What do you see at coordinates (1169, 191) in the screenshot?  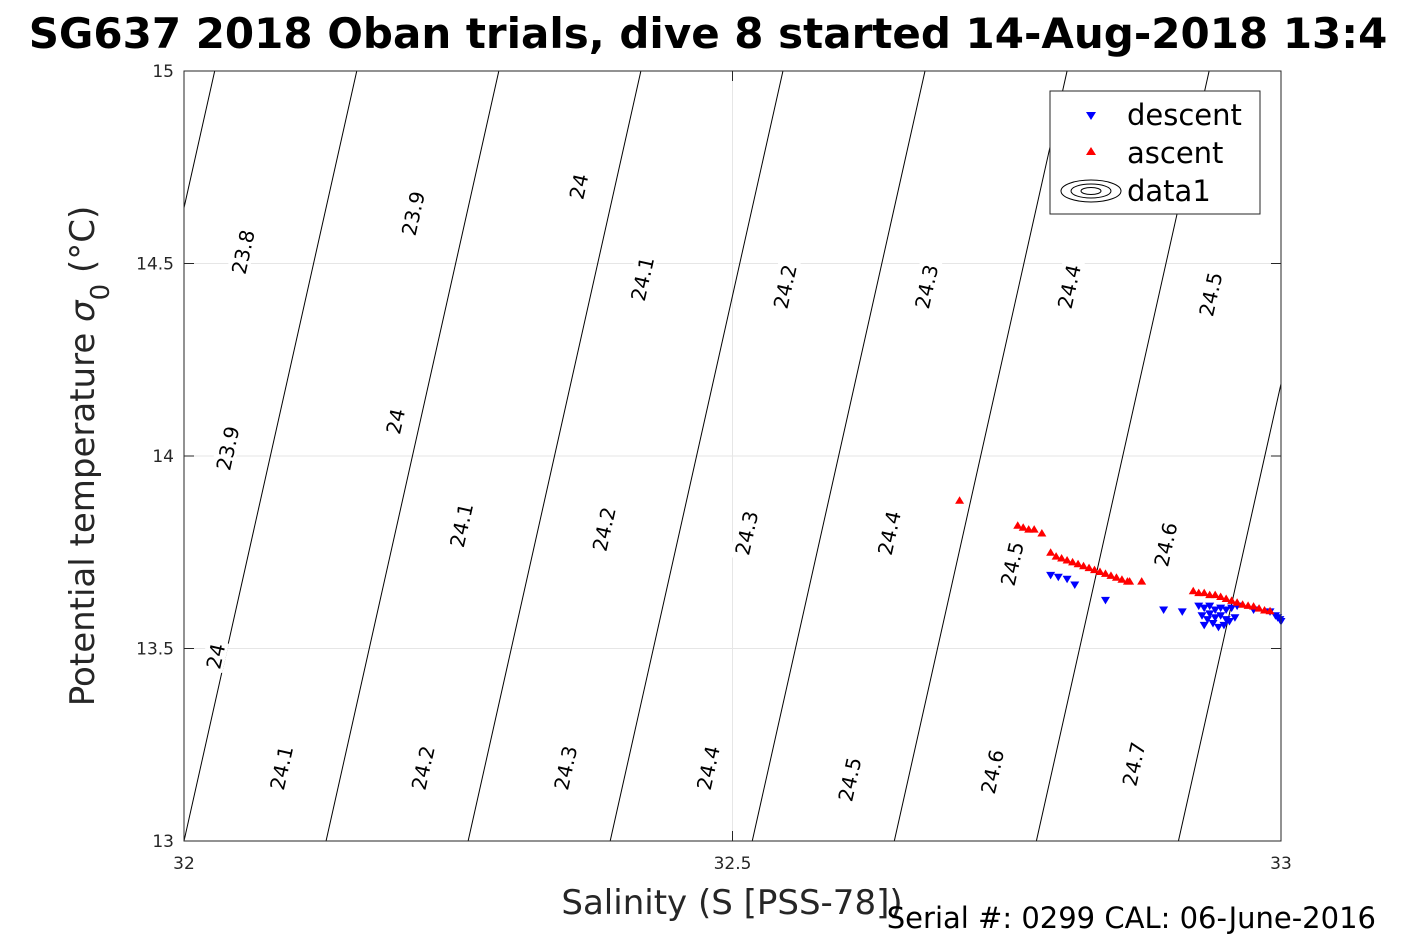 I see `legend-data1-label: data1` at bounding box center [1169, 191].